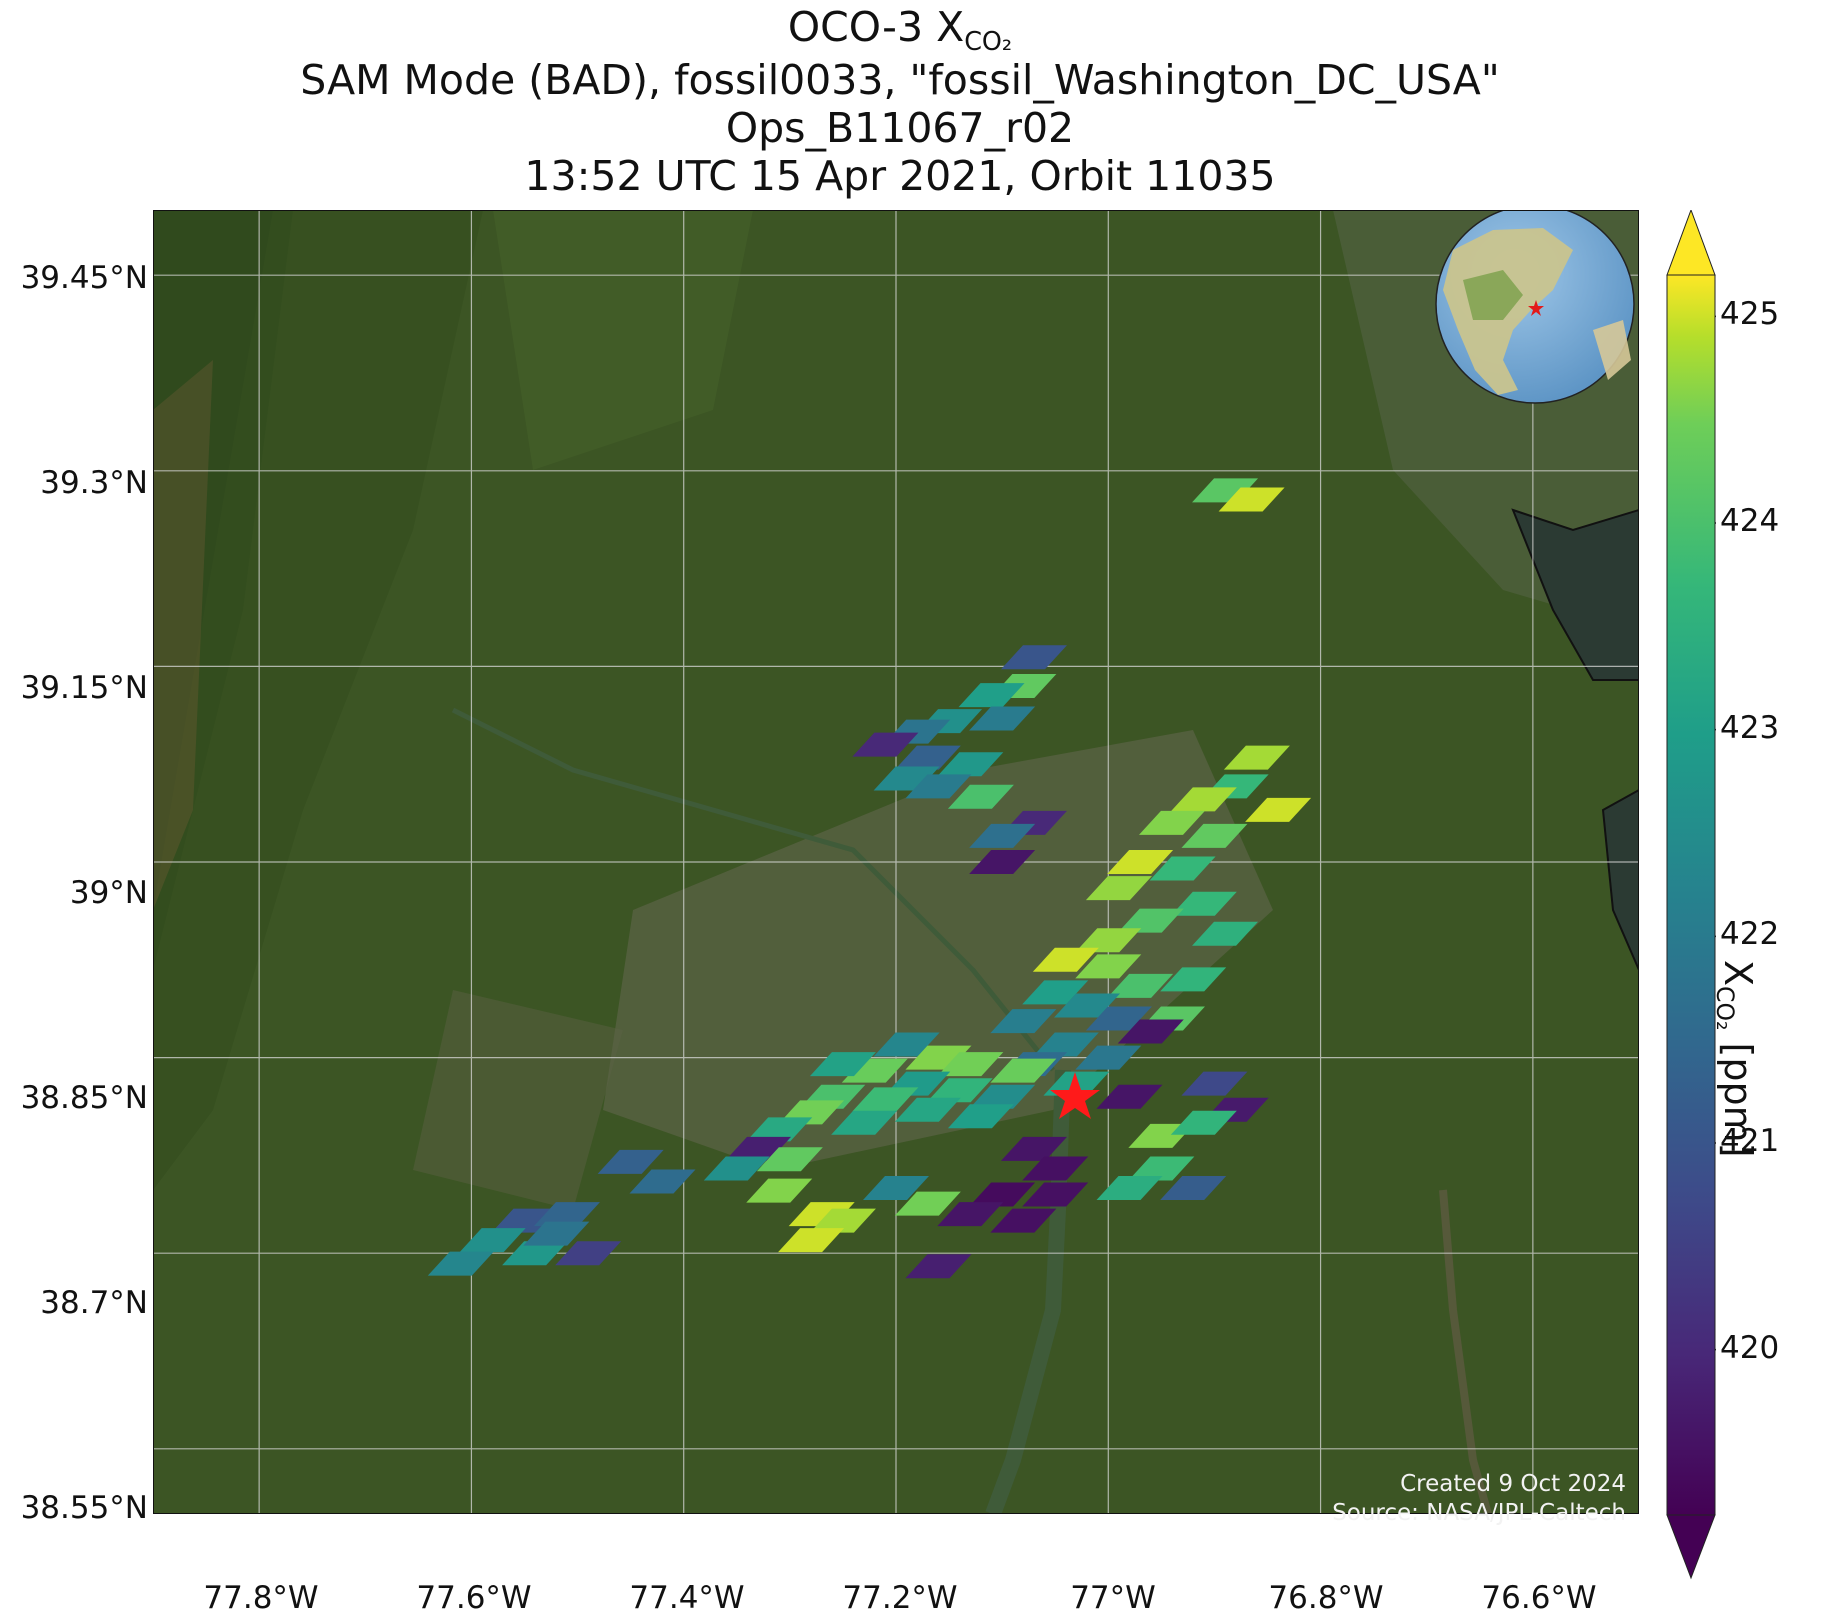  What do you see at coordinates (1750, 314) in the screenshot?
I see `colorbar-tick-label: 425` at bounding box center [1750, 314].